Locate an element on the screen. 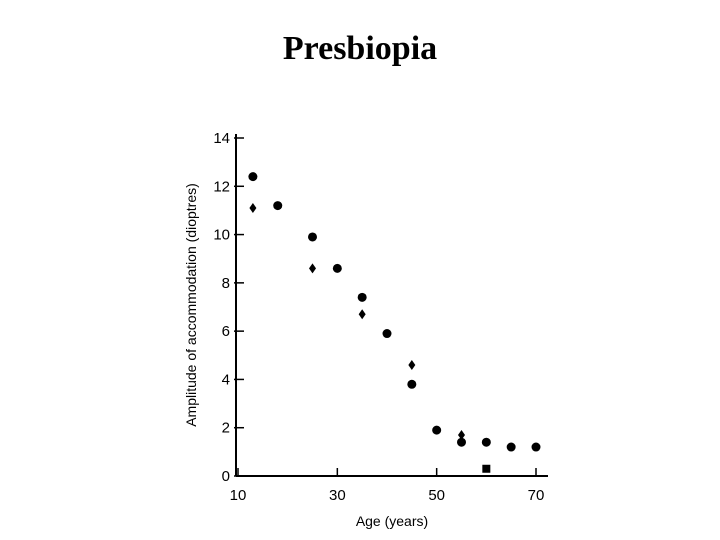 The image size is (720, 540). slide-title: Presbiopia is located at coordinates (360, 48).